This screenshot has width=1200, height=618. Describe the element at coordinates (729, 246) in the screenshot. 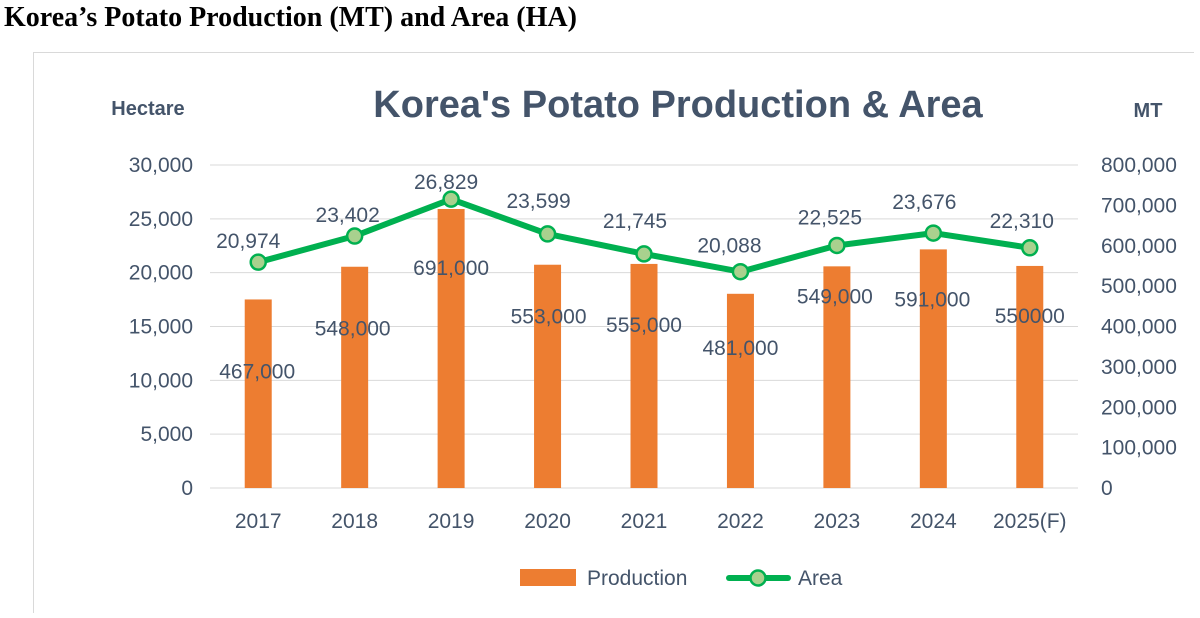

I see `area-data-label: 20,088` at that location.